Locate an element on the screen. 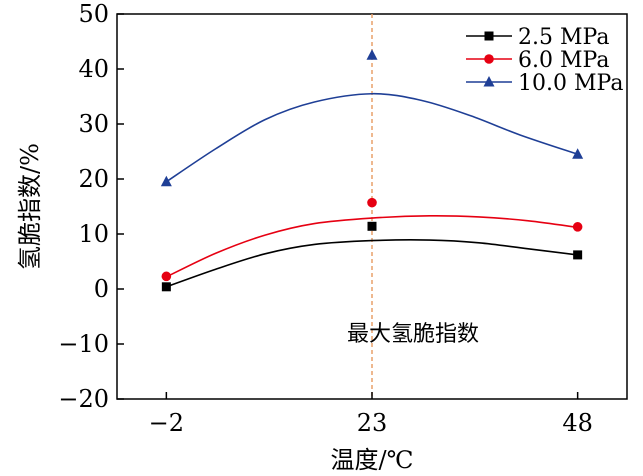  y-axis-label: 氢脆指数/% is located at coordinates (30, 206).